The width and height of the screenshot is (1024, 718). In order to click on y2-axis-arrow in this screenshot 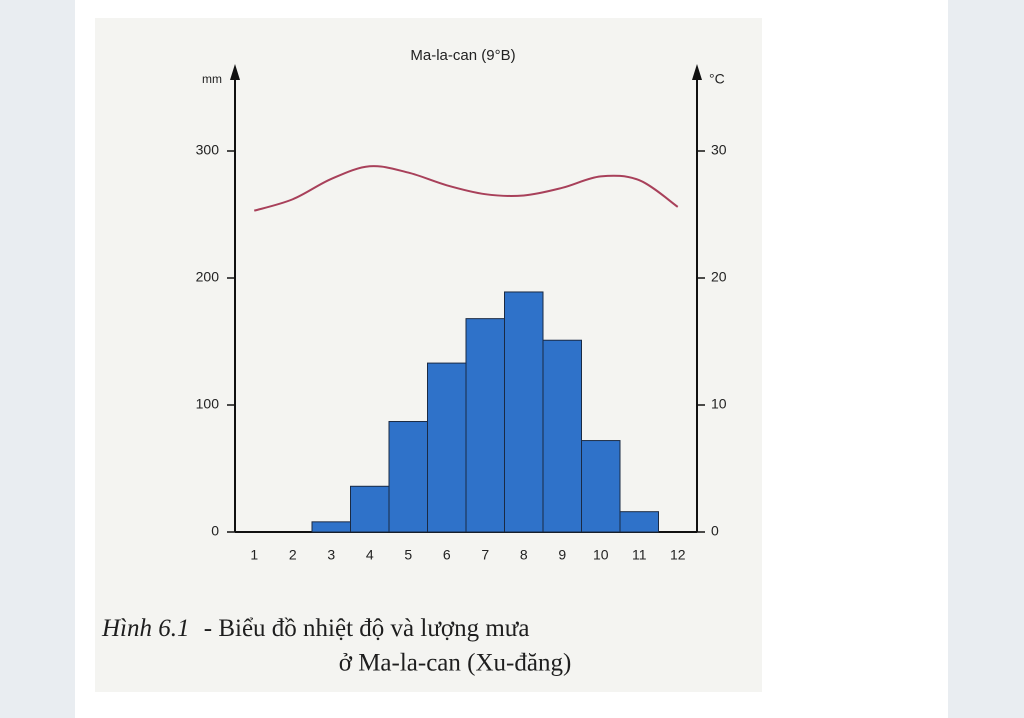, I will do `click(697, 72)`.